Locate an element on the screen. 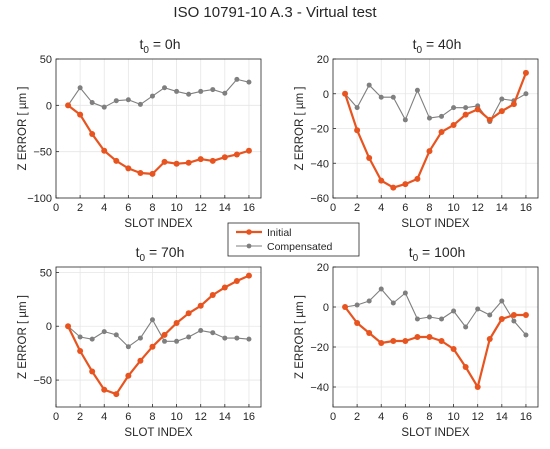 This screenshot has height=449, width=550. series-initial is located at coordinates (158, 139).